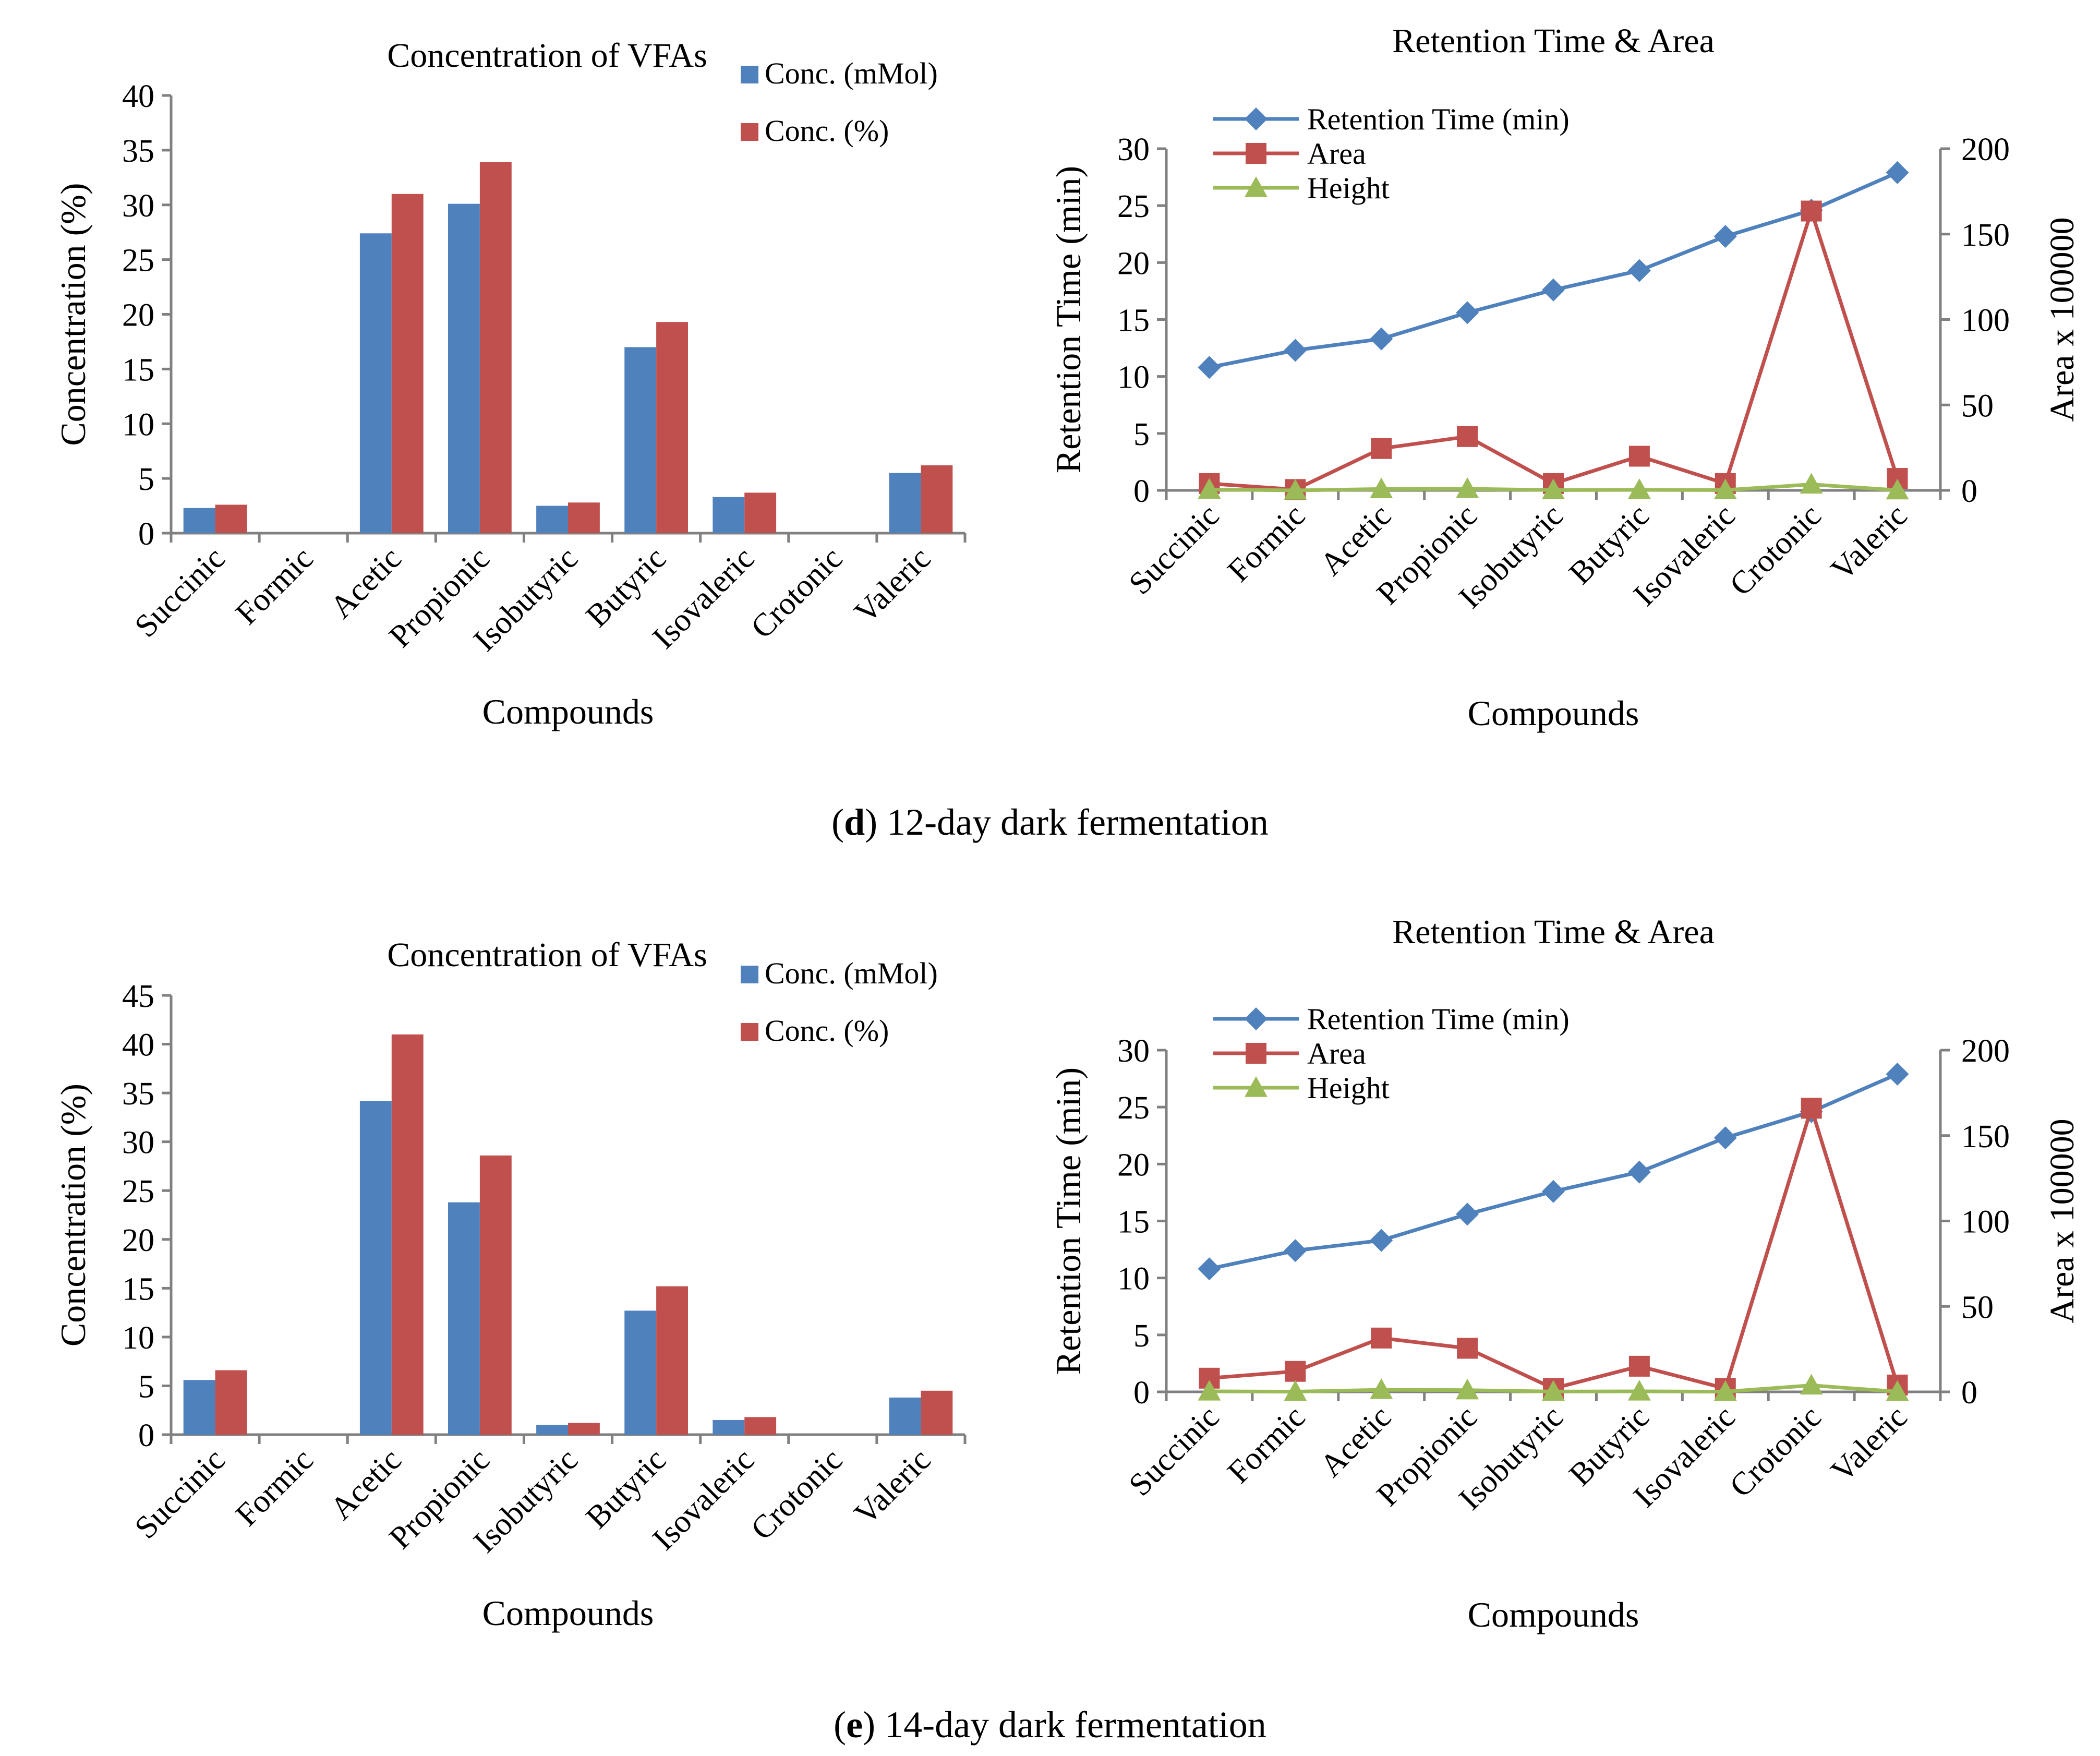  Describe the element at coordinates (854, 822) in the screenshot. I see `caption-label: d` at that location.